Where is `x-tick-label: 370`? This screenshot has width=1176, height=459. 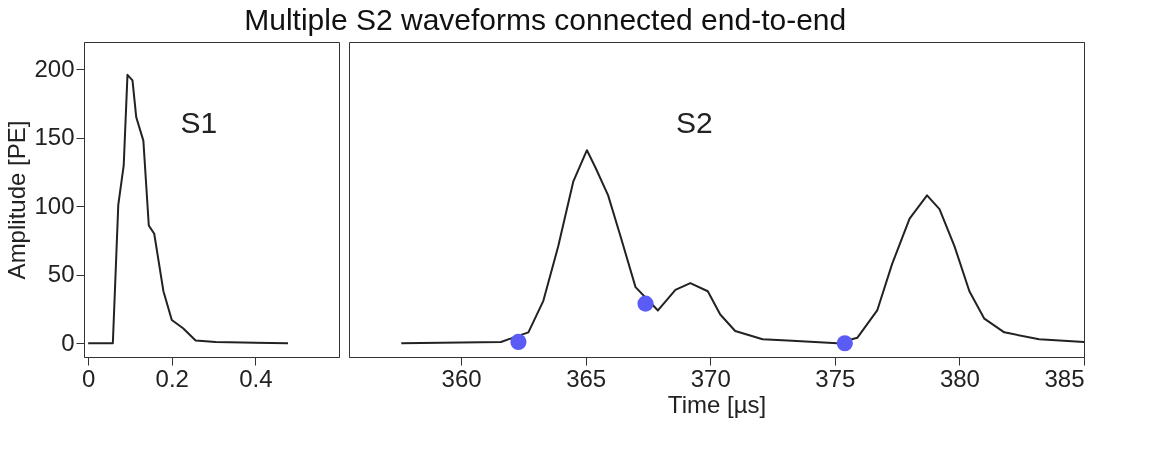 x-tick-label: 370 is located at coordinates (710, 378).